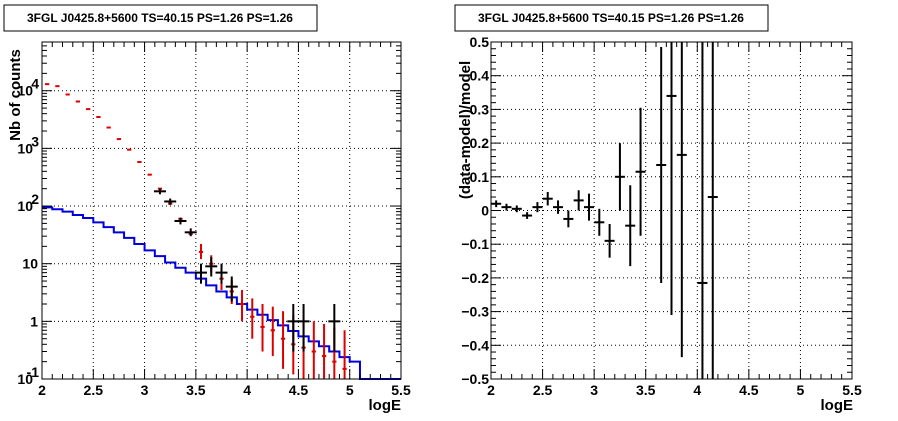  I want to click on counts-x-tick-label: 4.5, so click(299, 390).